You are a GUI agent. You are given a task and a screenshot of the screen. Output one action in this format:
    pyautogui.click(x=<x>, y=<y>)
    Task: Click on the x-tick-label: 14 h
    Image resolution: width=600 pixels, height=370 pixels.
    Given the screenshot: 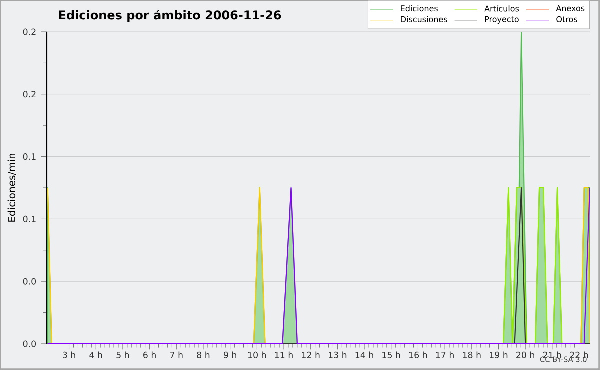 What is the action you would take?
    pyautogui.click(x=365, y=355)
    